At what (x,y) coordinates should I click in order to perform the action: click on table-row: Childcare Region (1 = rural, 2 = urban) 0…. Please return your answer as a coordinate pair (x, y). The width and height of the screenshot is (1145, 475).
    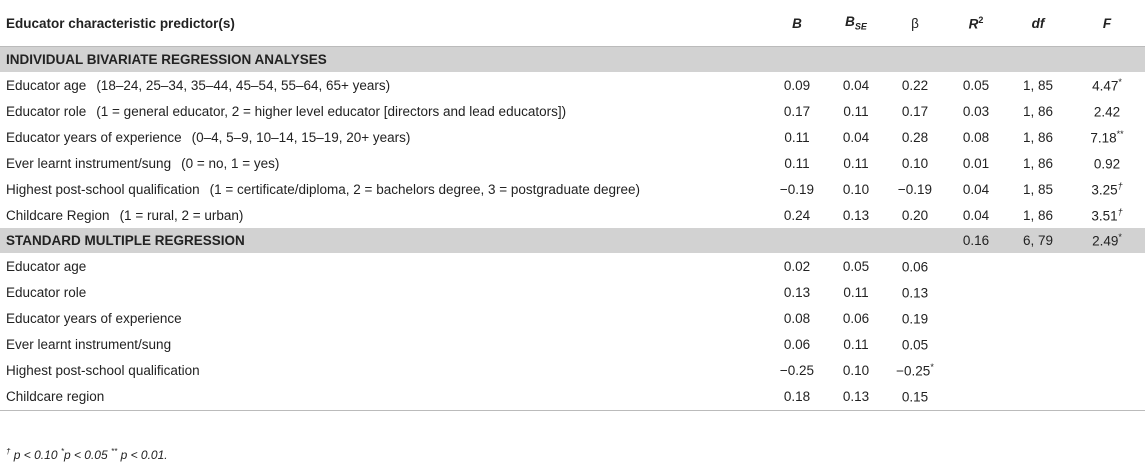
    Looking at the image, I should click on (572, 215).